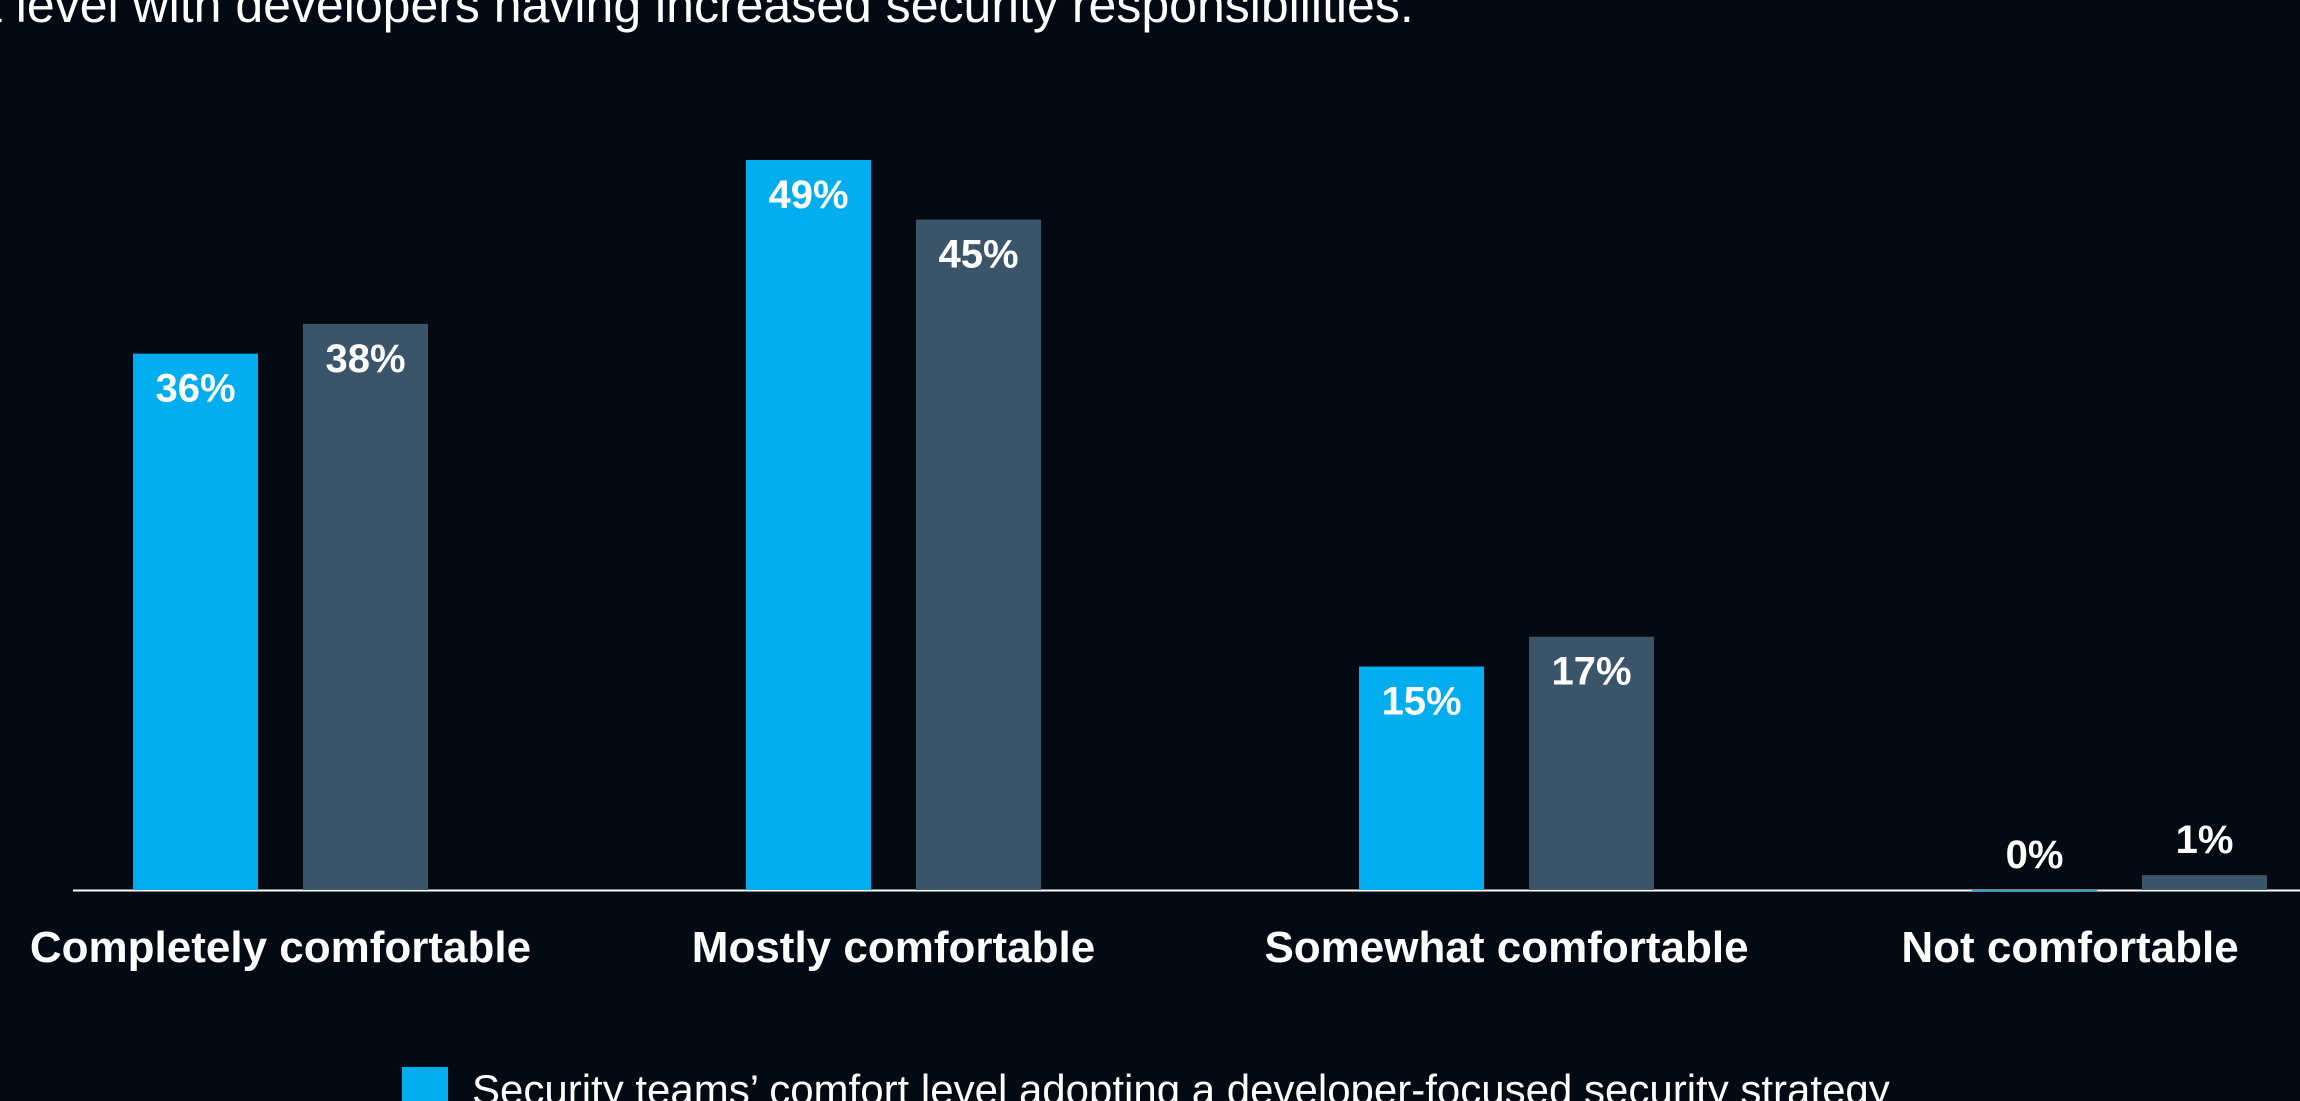 The height and width of the screenshot is (1101, 2300). Describe the element at coordinates (2069, 947) in the screenshot. I see `category-label-3: Not comfortable` at that location.